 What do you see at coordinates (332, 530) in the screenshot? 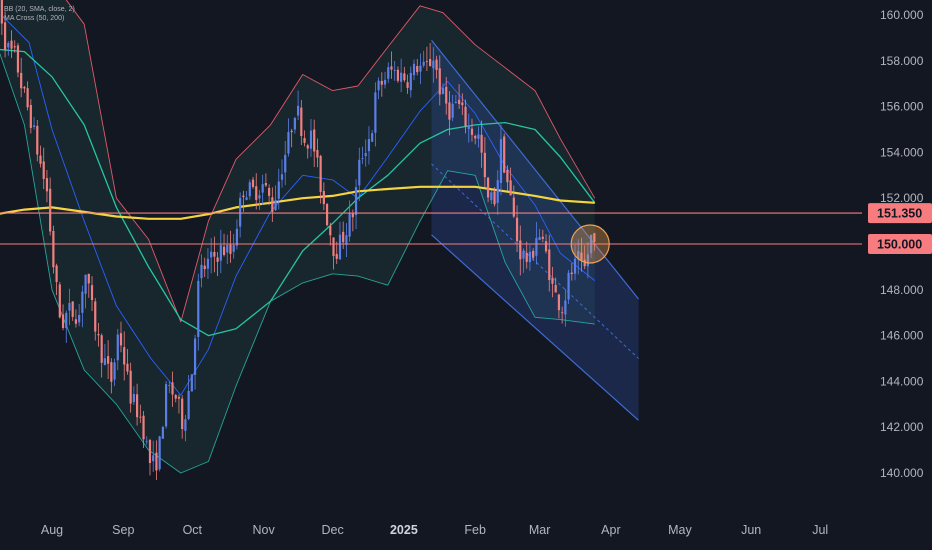
I see `x-tick-label: Dec` at bounding box center [332, 530].